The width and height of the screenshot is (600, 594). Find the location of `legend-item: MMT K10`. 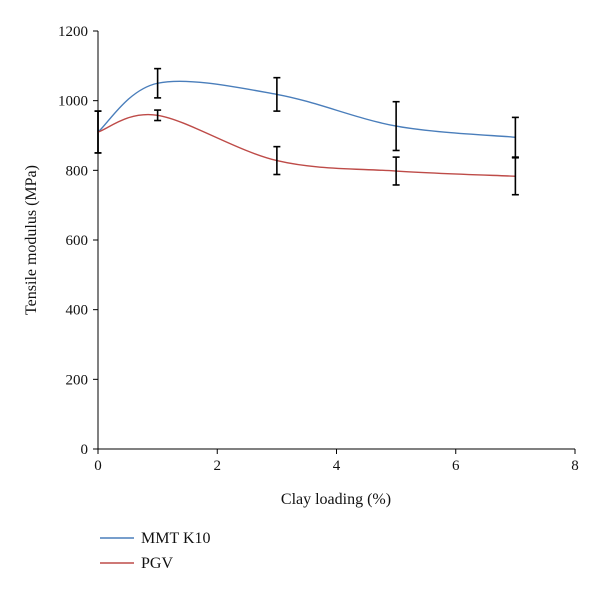

legend-item: MMT K10 is located at coordinates (155, 538).